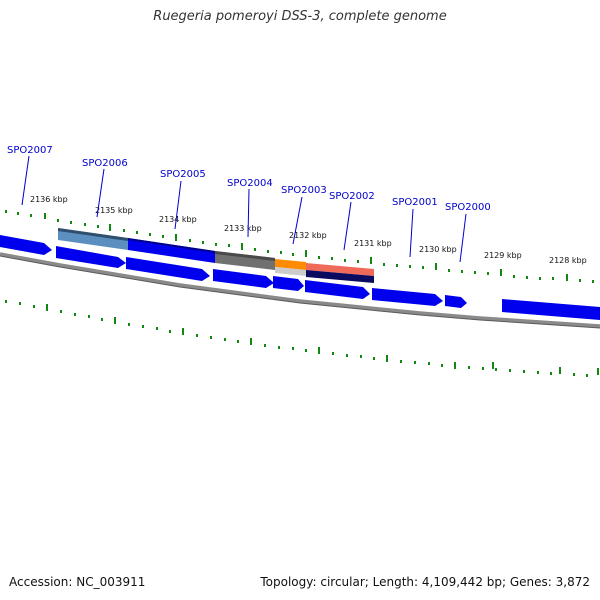  What do you see at coordinates (308, 235) in the screenshot?
I see `scale-label-2132: 2132 kbp` at bounding box center [308, 235].